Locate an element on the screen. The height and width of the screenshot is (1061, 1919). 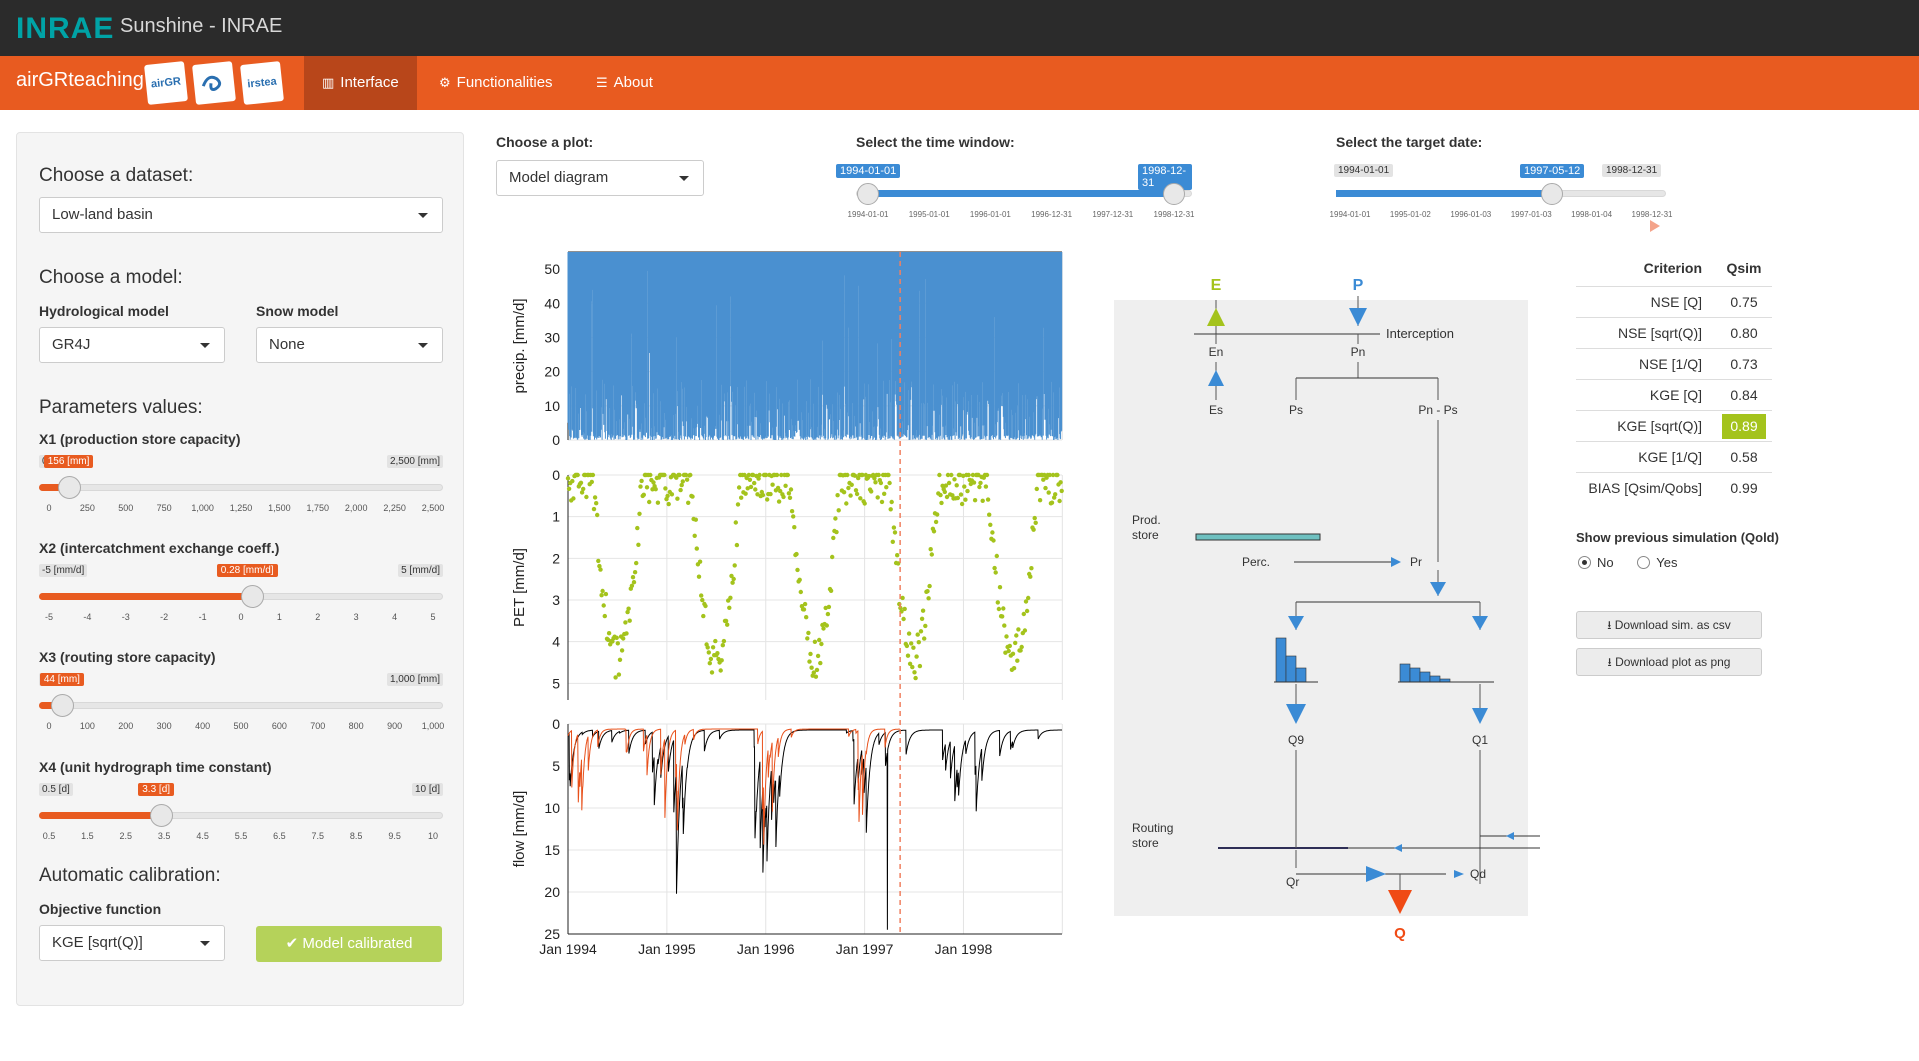
brand-name: airGRteaching is located at coordinates (80, 80).